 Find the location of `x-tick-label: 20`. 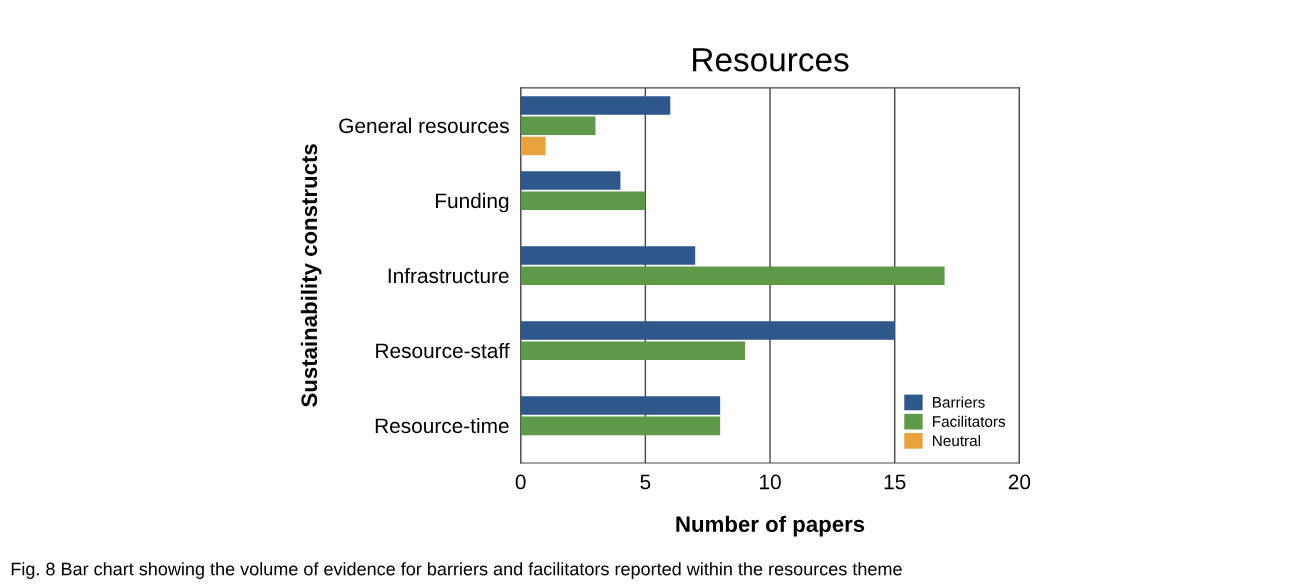

x-tick-label: 20 is located at coordinates (1019, 482).